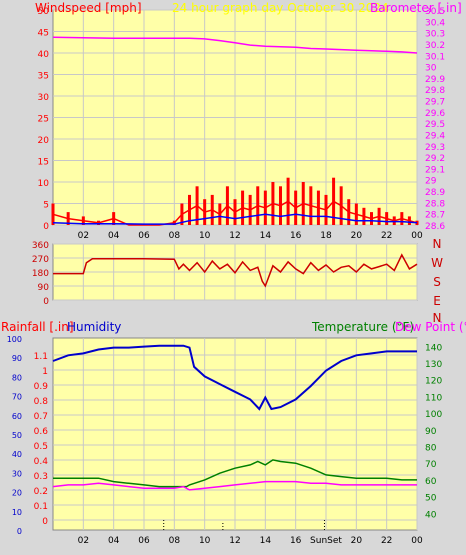 The image size is (466, 555). I want to click on windspeed-tick-50: 50, so click(44, 12).